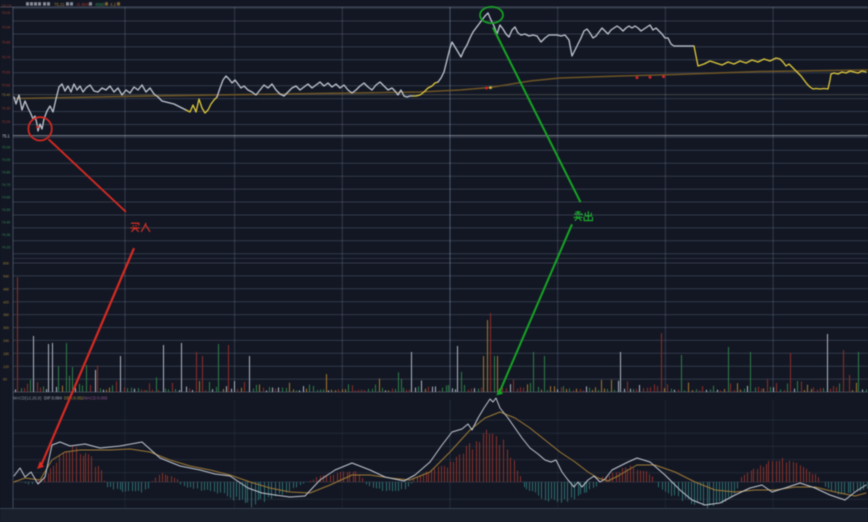  Describe the element at coordinates (6, 277) in the screenshot. I see `svg-text: 540` at that location.